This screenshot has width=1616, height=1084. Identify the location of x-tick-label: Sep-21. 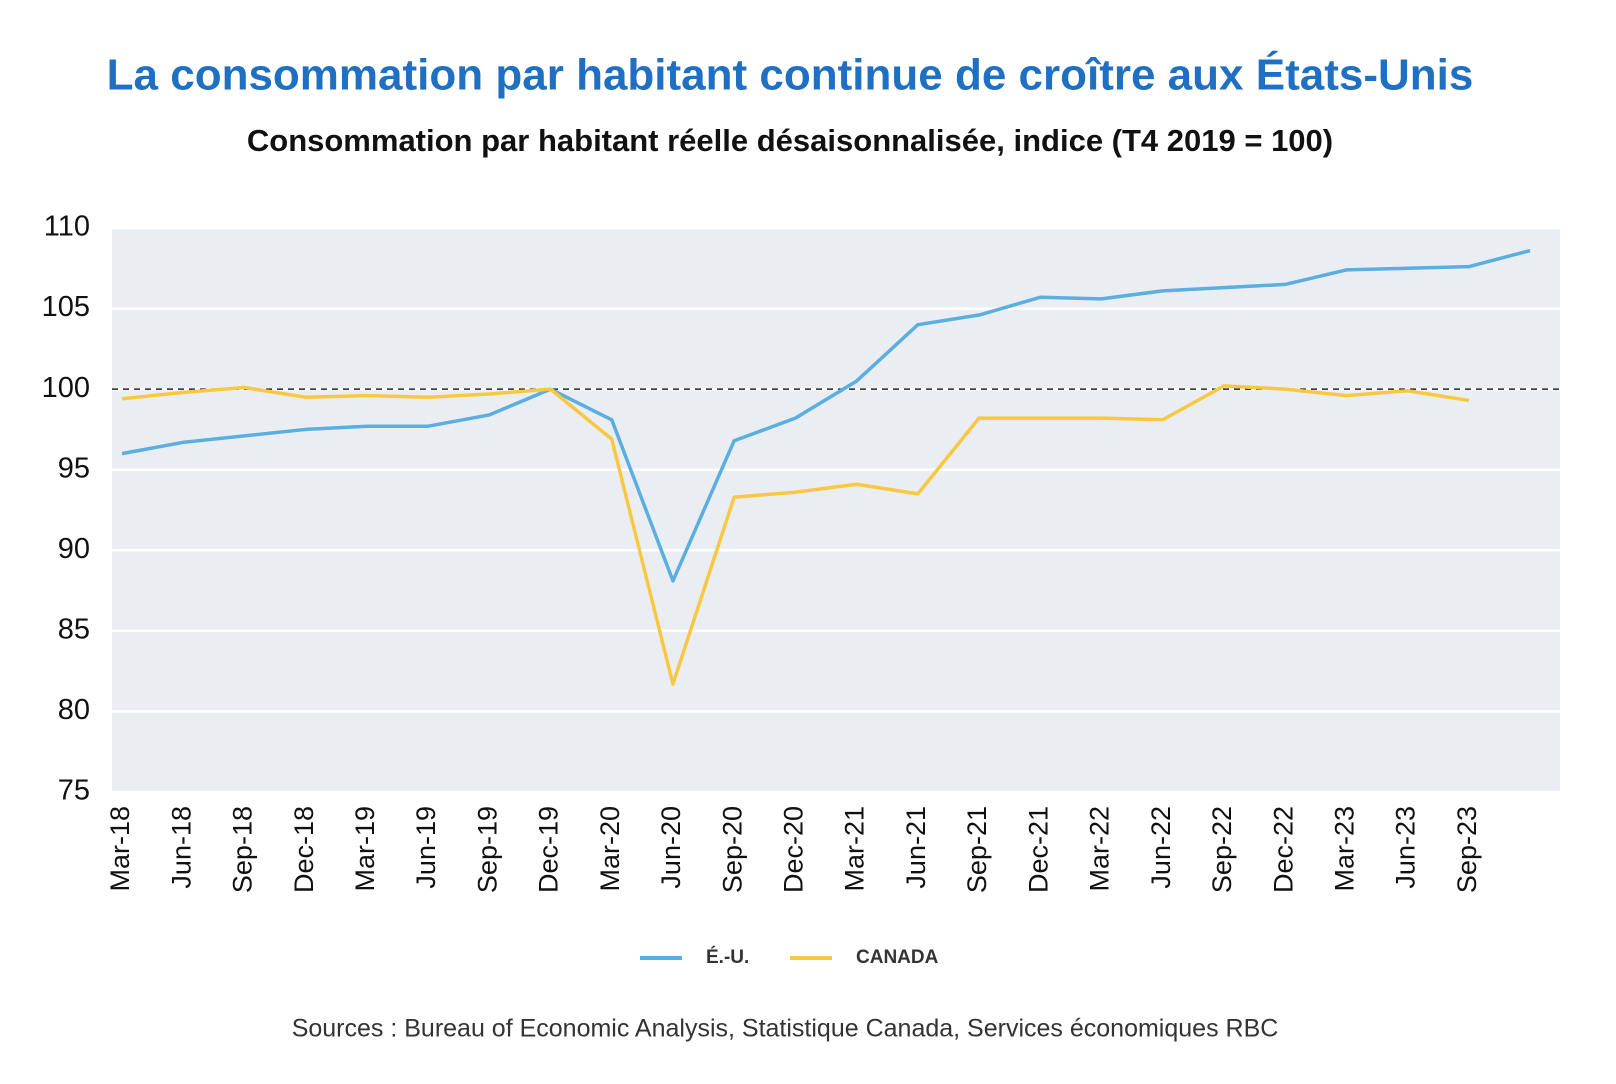
(977, 849).